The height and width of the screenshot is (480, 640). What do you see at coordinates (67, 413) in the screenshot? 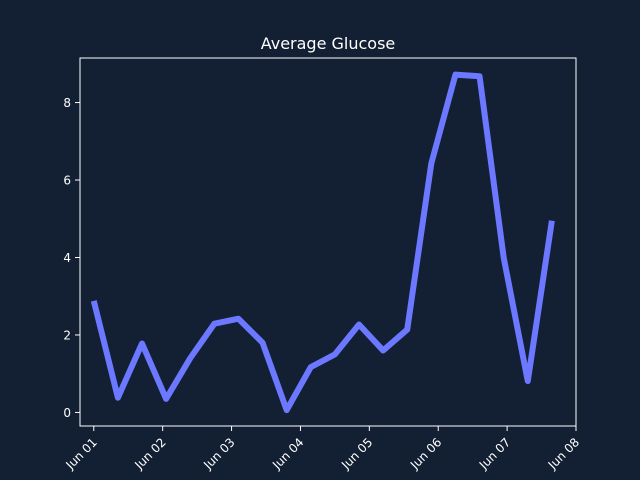
I see `y-tick-label: 0` at bounding box center [67, 413].